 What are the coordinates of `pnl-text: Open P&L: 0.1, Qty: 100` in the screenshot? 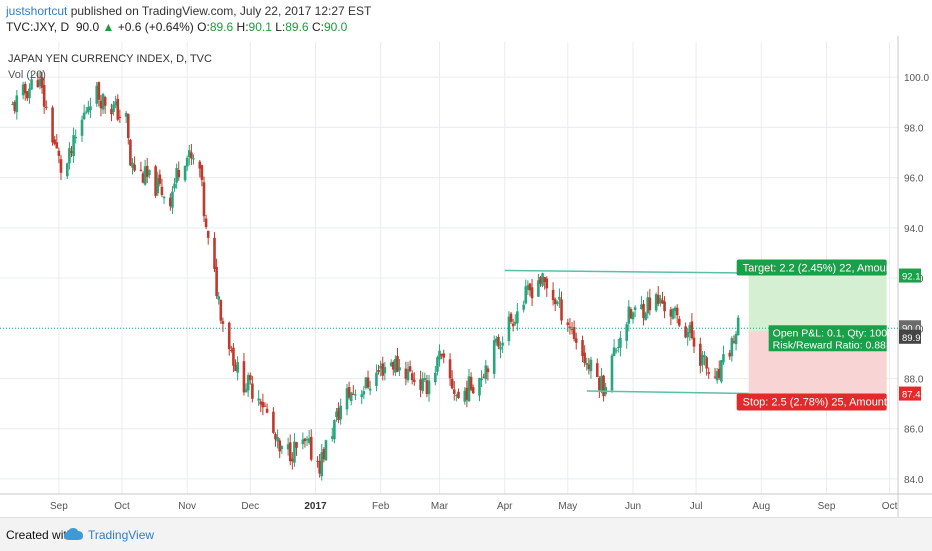 It's located at (830, 333).